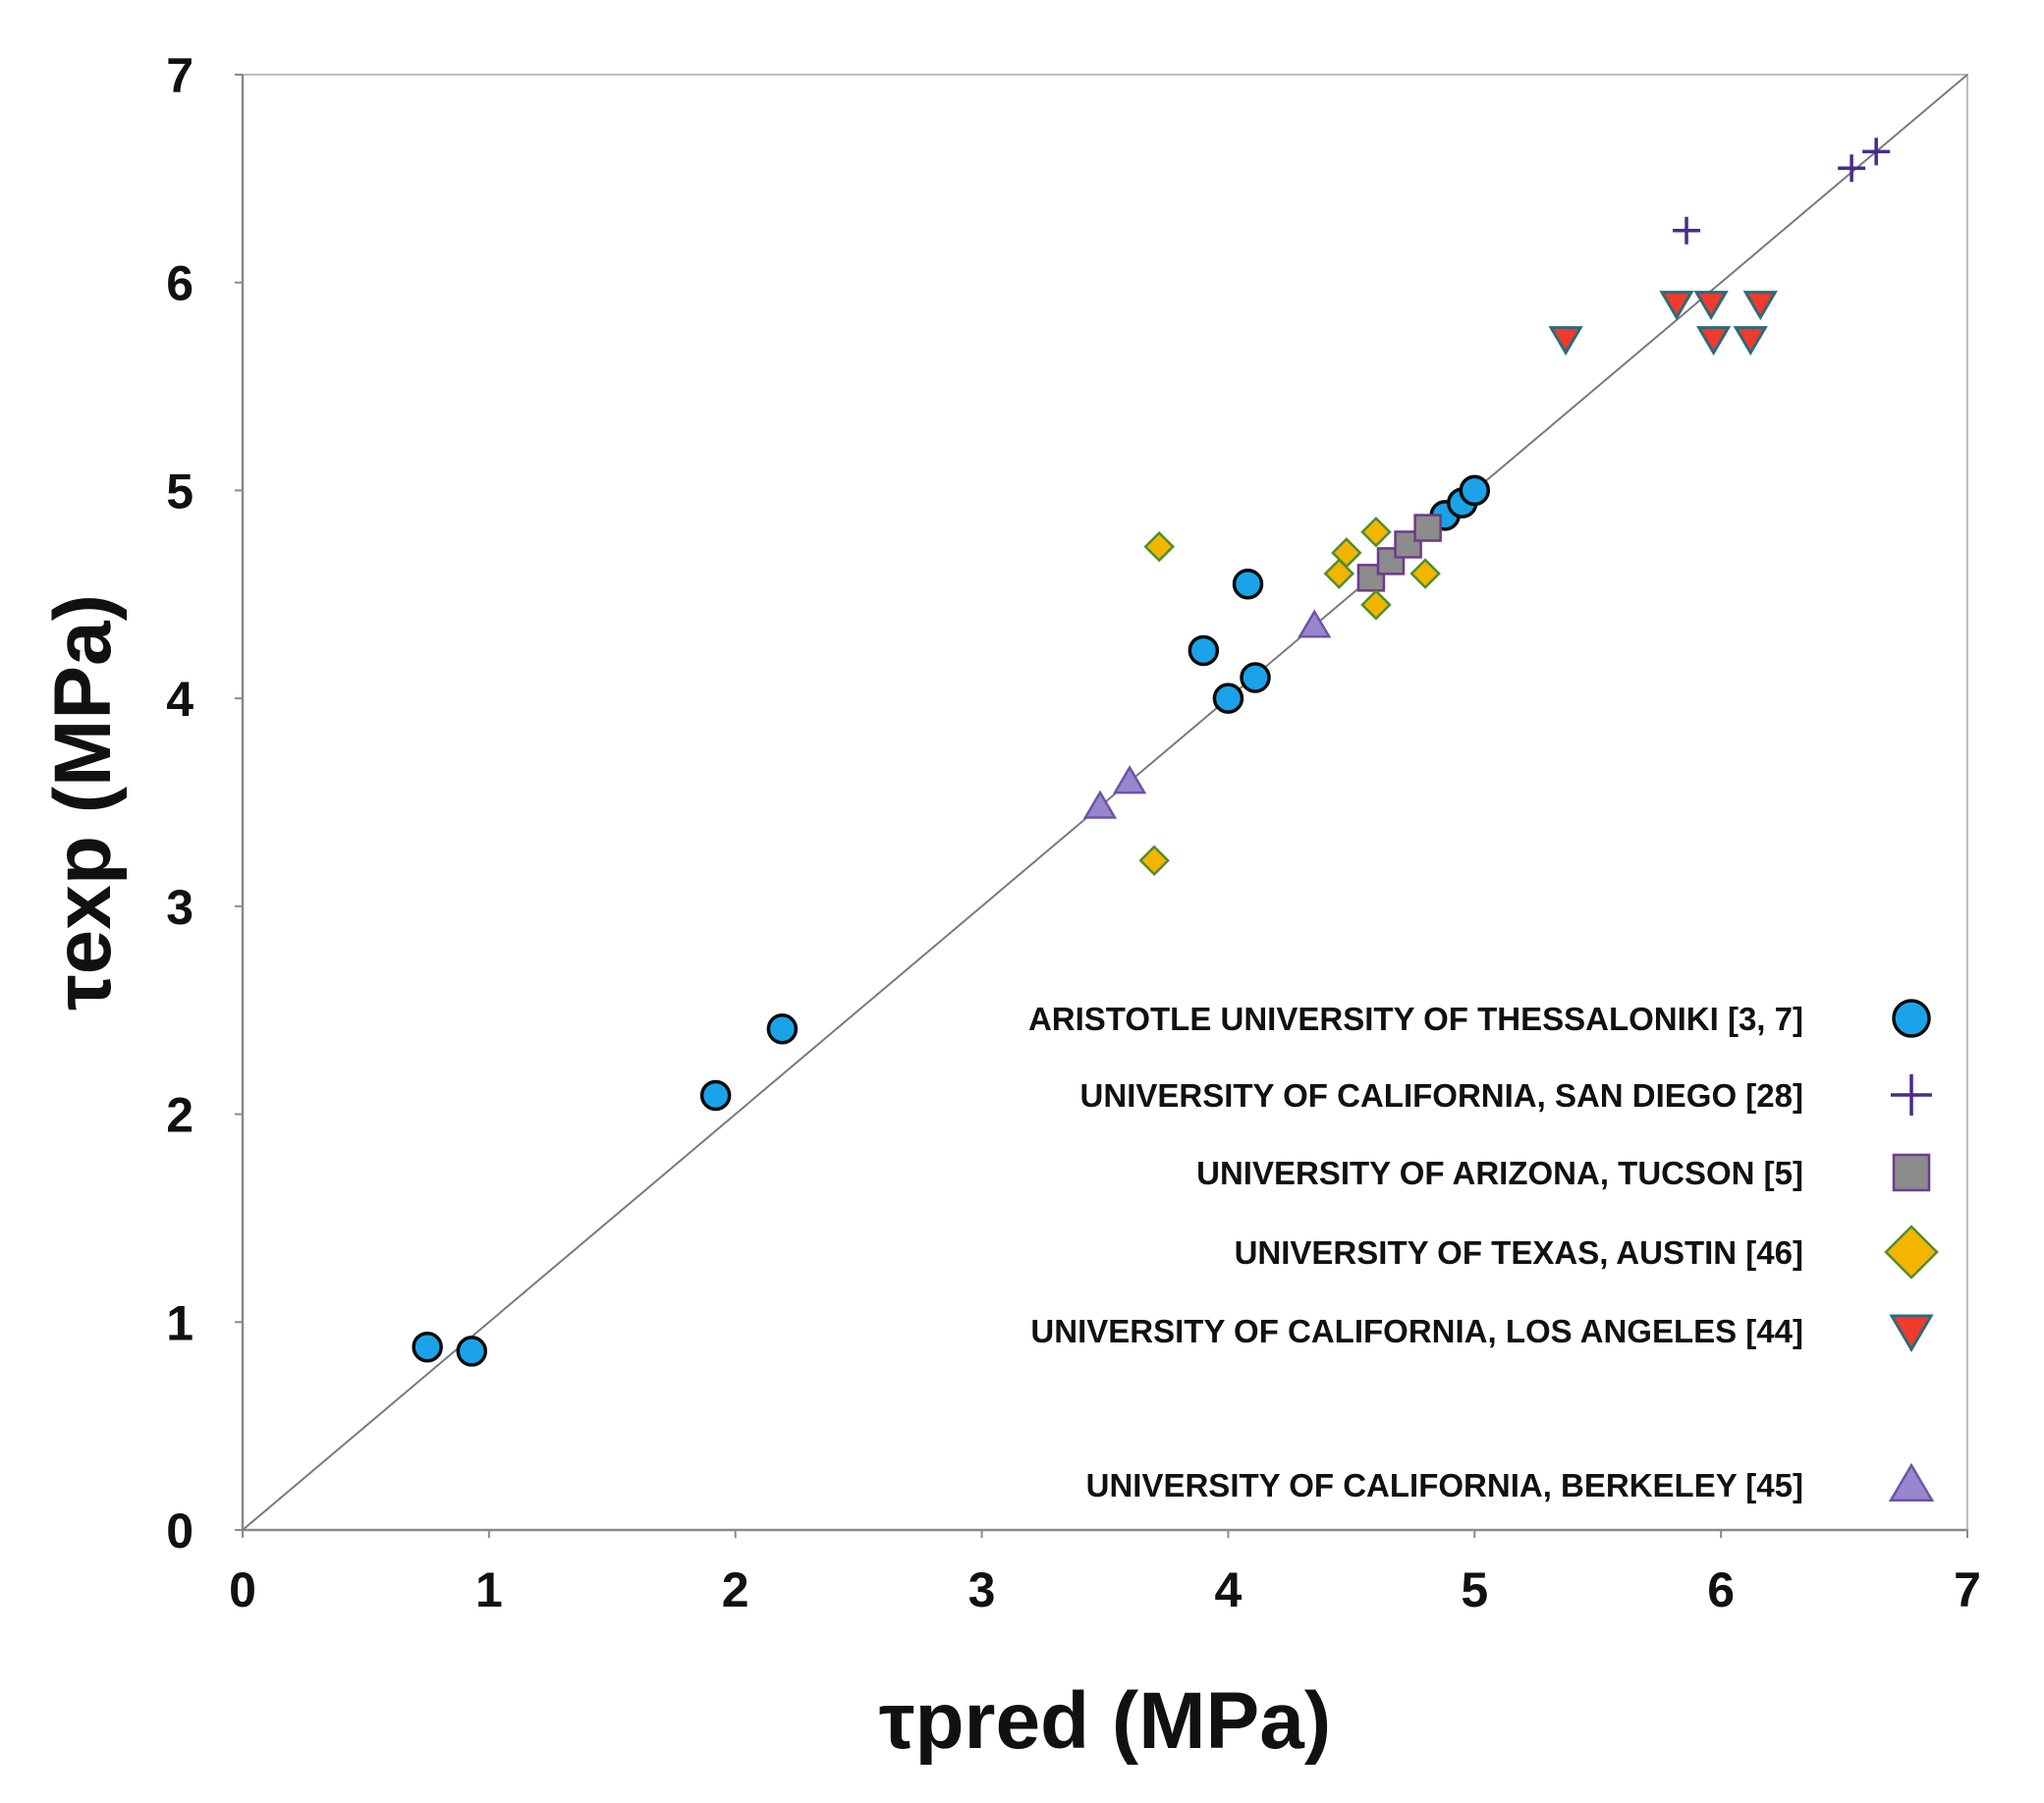  I want to click on legend-label: UNIVERSITY OF ARIZONA, TUCSON [5], so click(1499, 1173).